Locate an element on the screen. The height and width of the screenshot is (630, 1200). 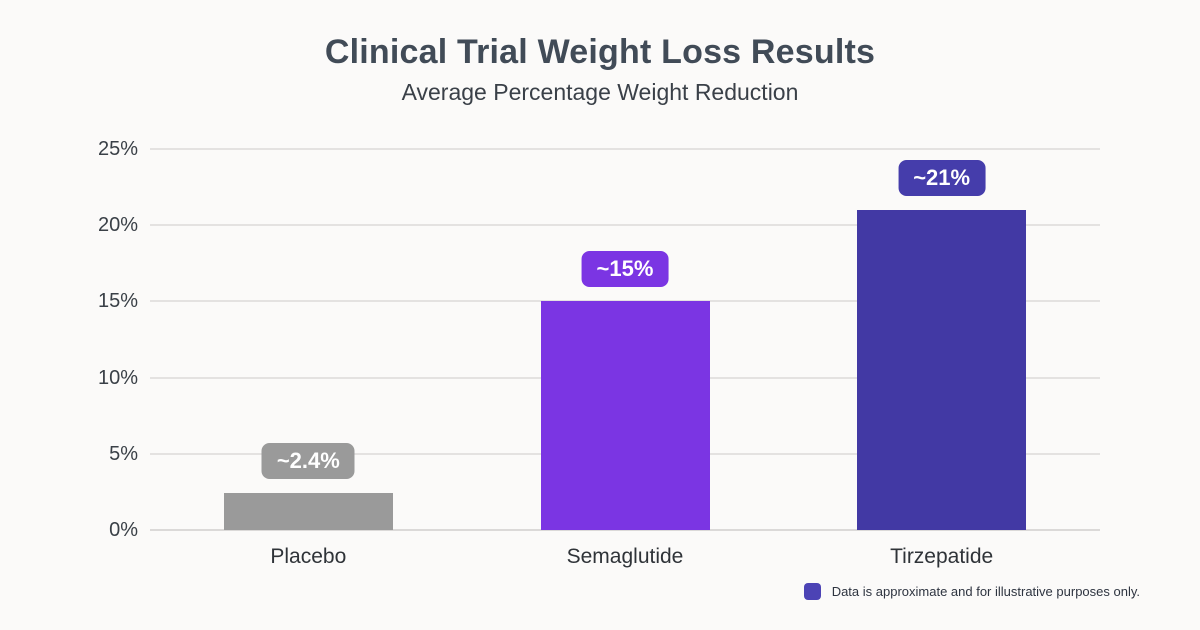
bar-semaglutide is located at coordinates (625, 415).